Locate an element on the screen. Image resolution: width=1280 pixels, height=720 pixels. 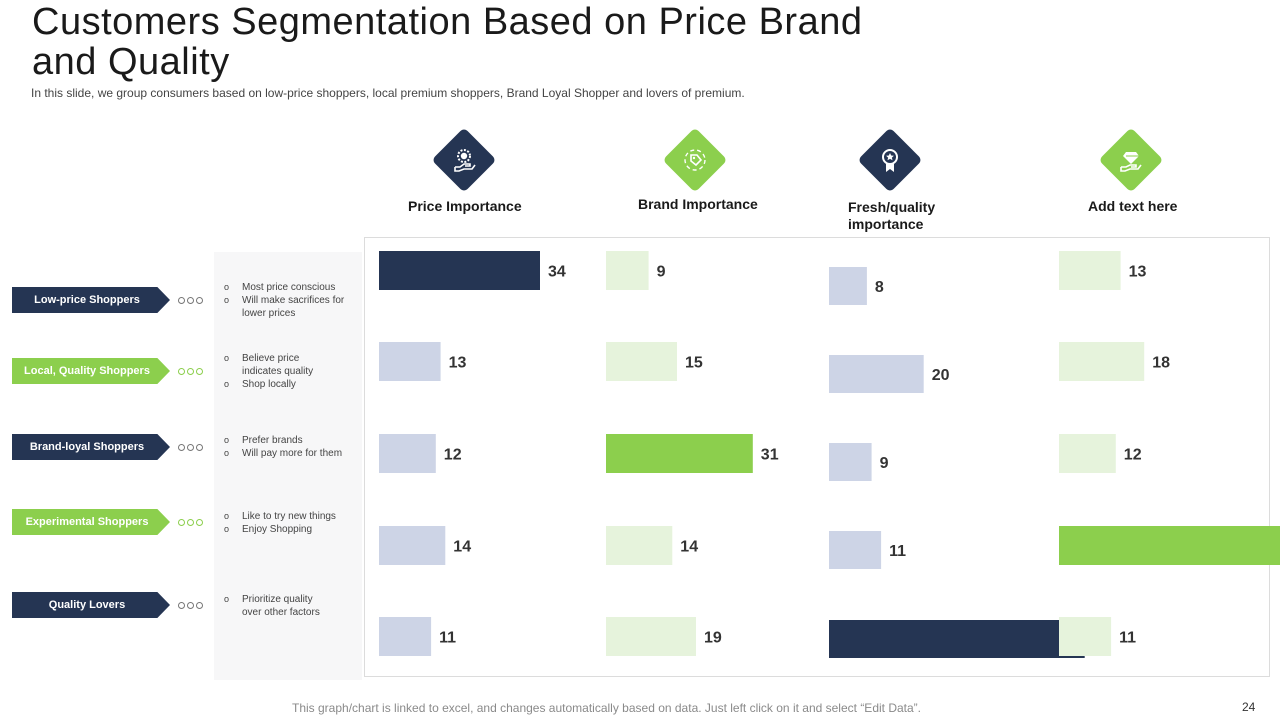
hand-coin-gear-icon is located at coordinates (464, 160).